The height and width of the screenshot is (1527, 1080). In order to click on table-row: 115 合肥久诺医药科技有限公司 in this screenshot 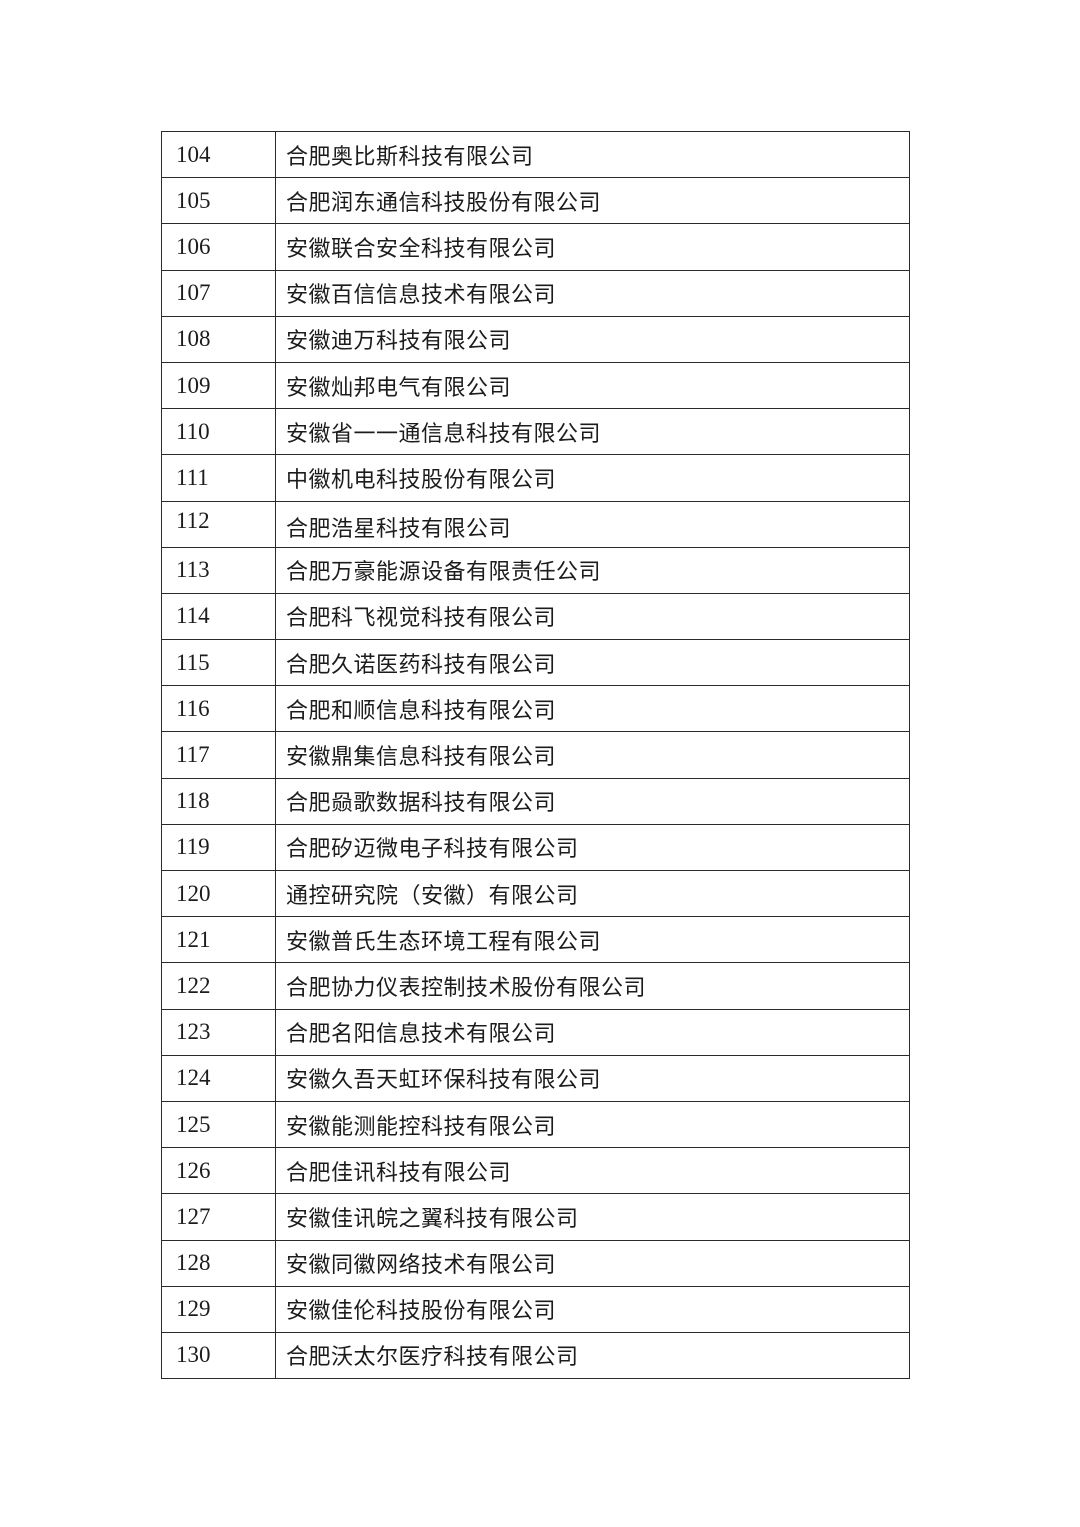, I will do `click(535, 663)`.